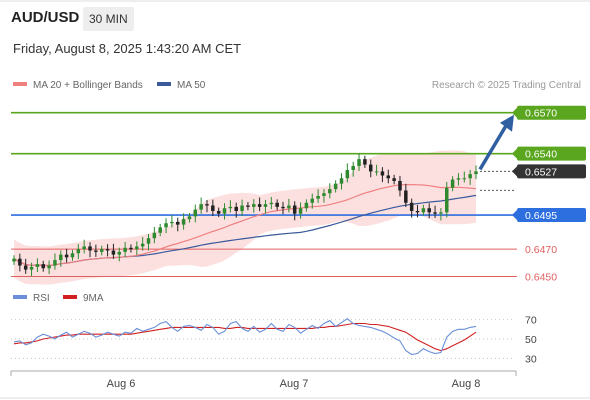 The image size is (590, 400). Describe the element at coordinates (514, 112) in the screenshot. I see `level-tag-pointer-0.6570` at that location.